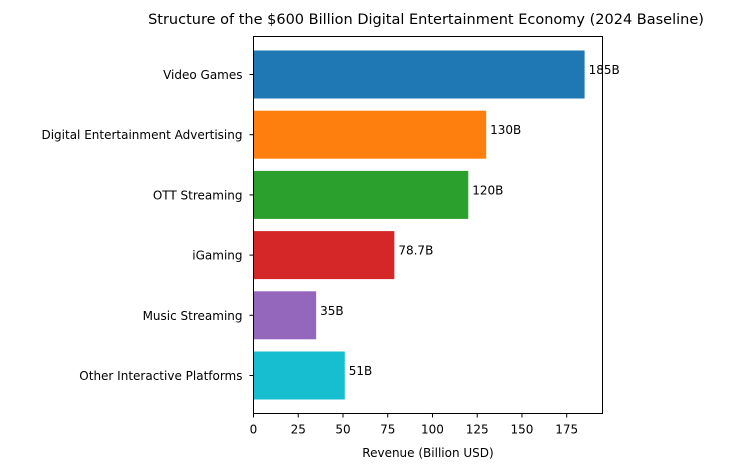 Image resolution: width=755 pixels, height=470 pixels. What do you see at coordinates (361, 194) in the screenshot?
I see `bar-ott-streaming` at bounding box center [361, 194].